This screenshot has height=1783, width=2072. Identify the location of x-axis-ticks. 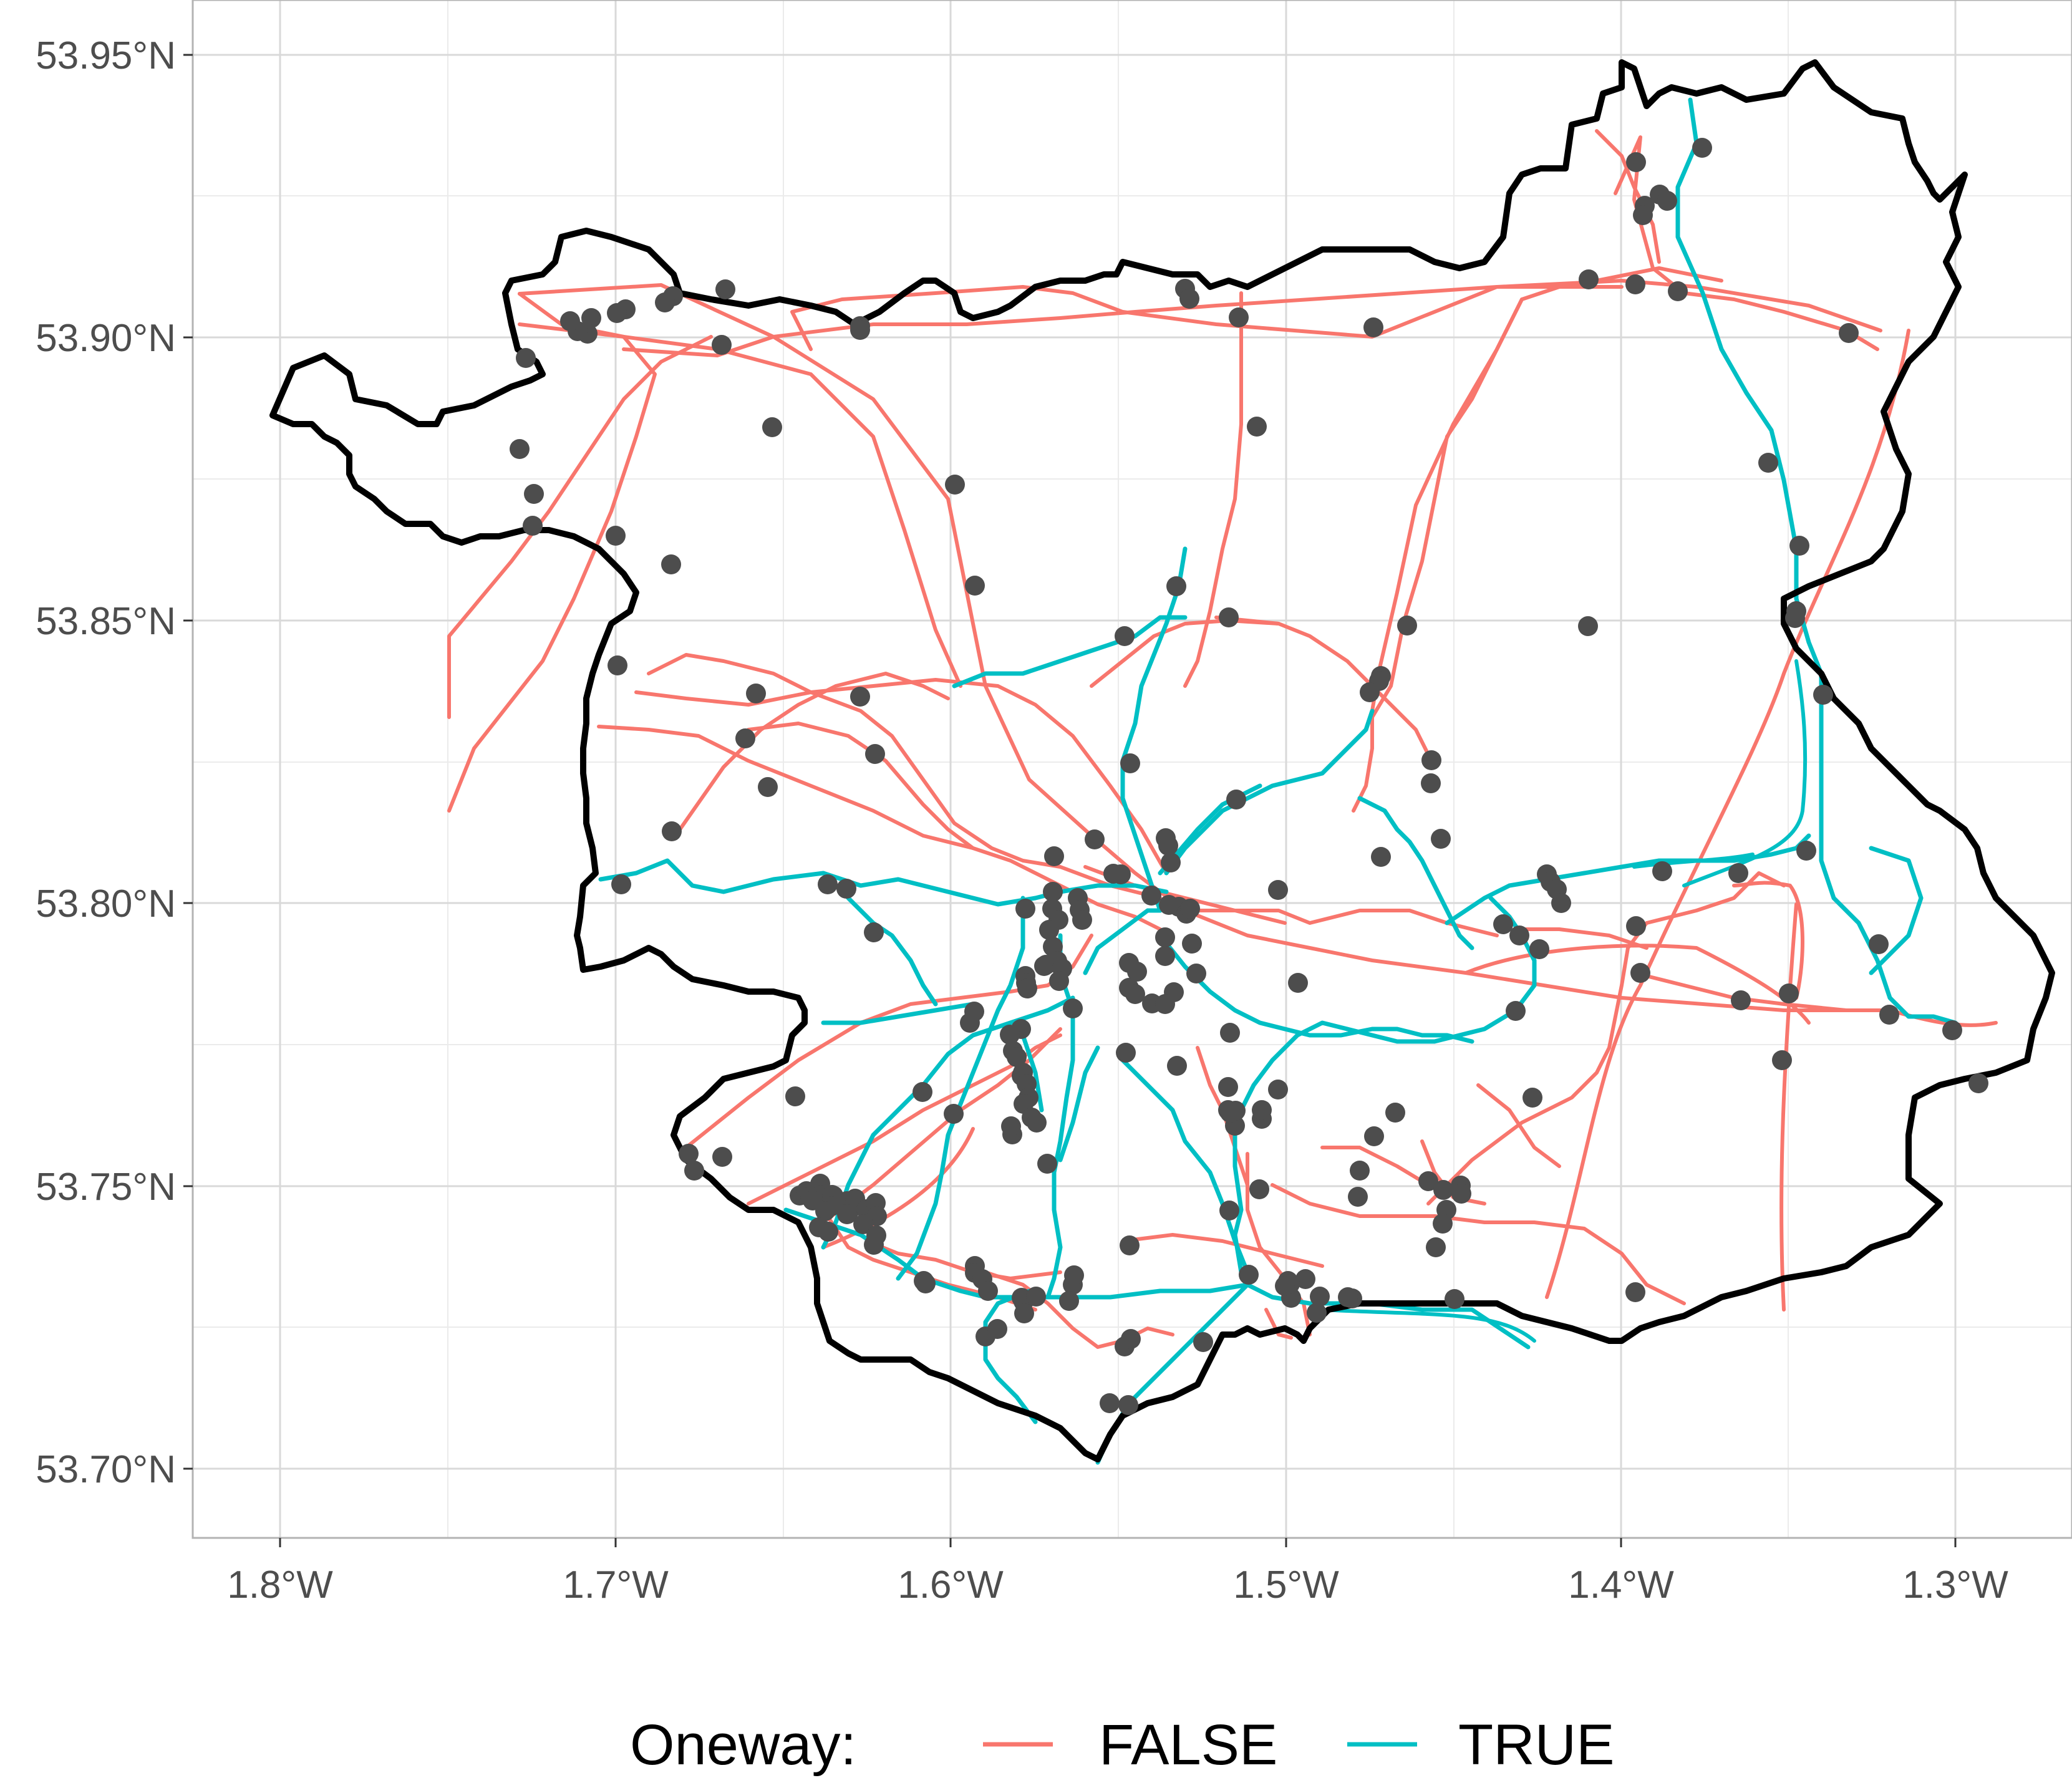
(1118, 1542).